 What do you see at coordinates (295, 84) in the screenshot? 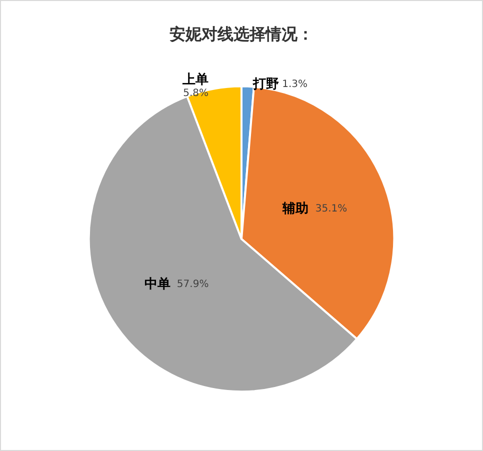
I see `data-label: 1.3%` at bounding box center [295, 84].